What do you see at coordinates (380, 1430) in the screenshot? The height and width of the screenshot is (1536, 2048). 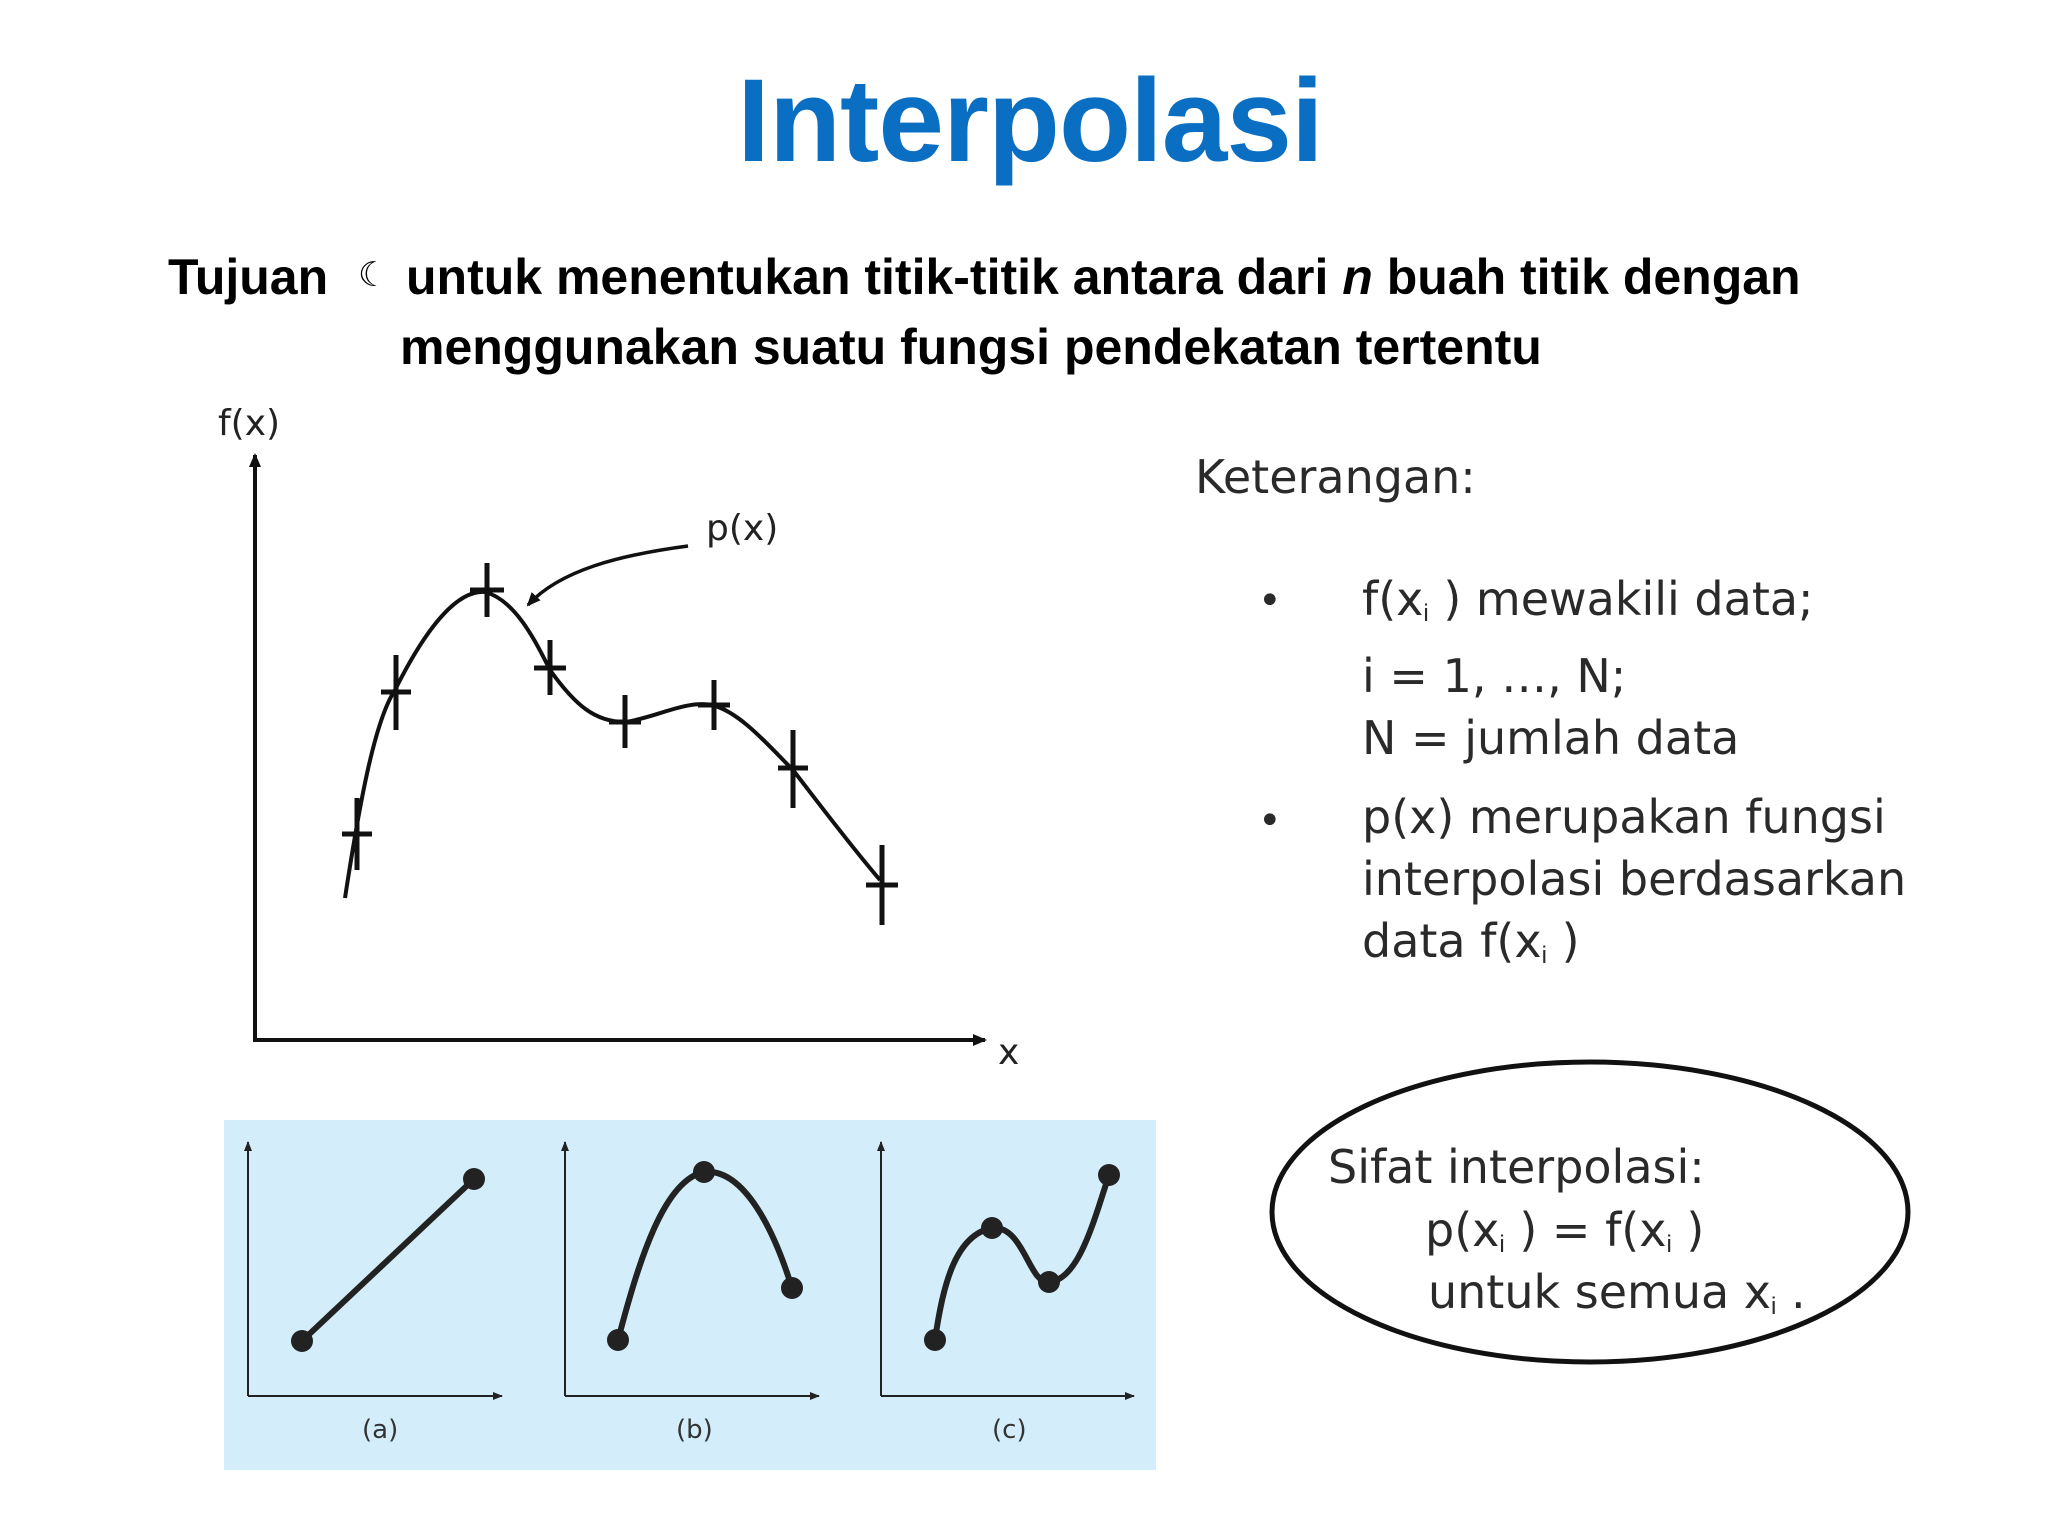 I see `label-a: (a)` at bounding box center [380, 1430].